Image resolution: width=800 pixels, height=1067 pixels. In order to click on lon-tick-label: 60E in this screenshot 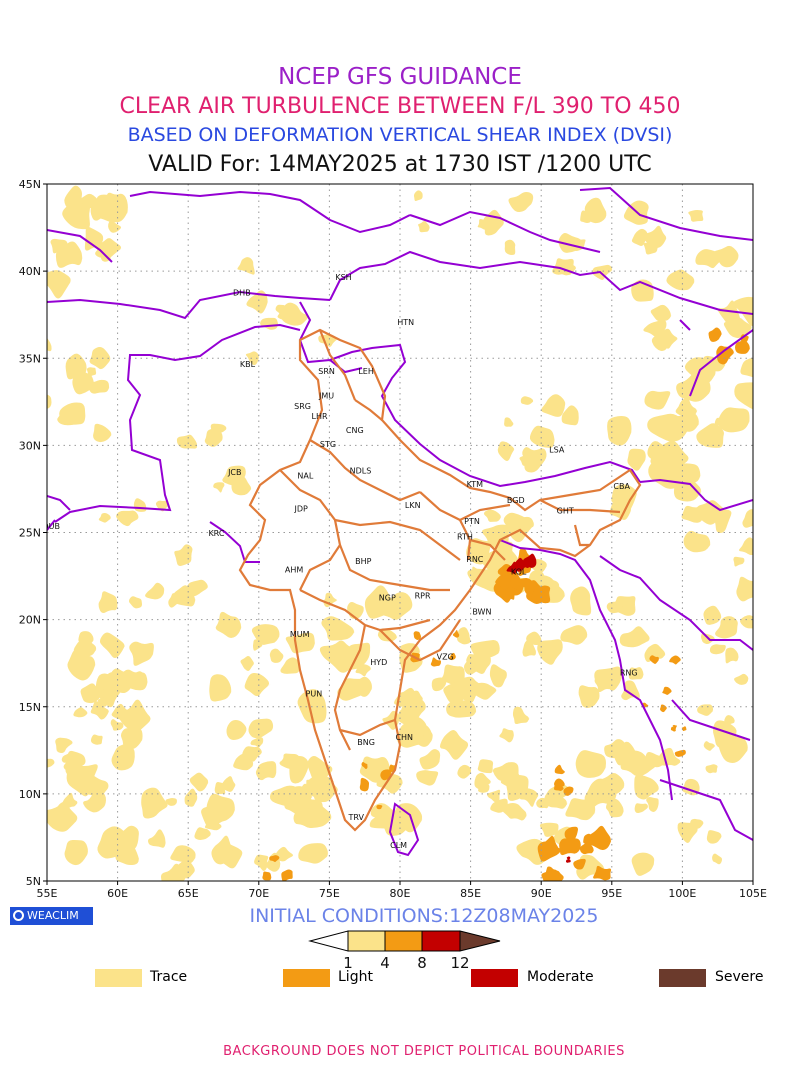, I will do `click(117, 893)`.